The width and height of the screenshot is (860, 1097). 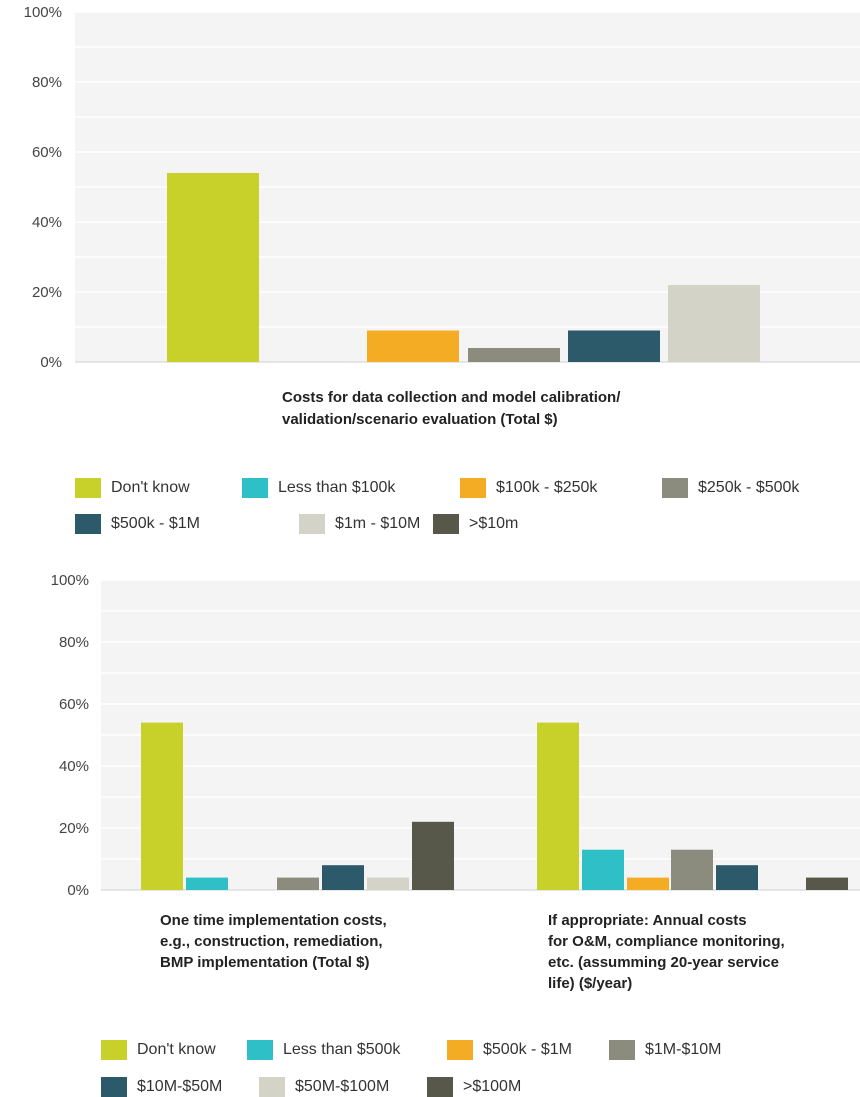 I want to click on legend-label: Less than $500k, so click(x=342, y=1049).